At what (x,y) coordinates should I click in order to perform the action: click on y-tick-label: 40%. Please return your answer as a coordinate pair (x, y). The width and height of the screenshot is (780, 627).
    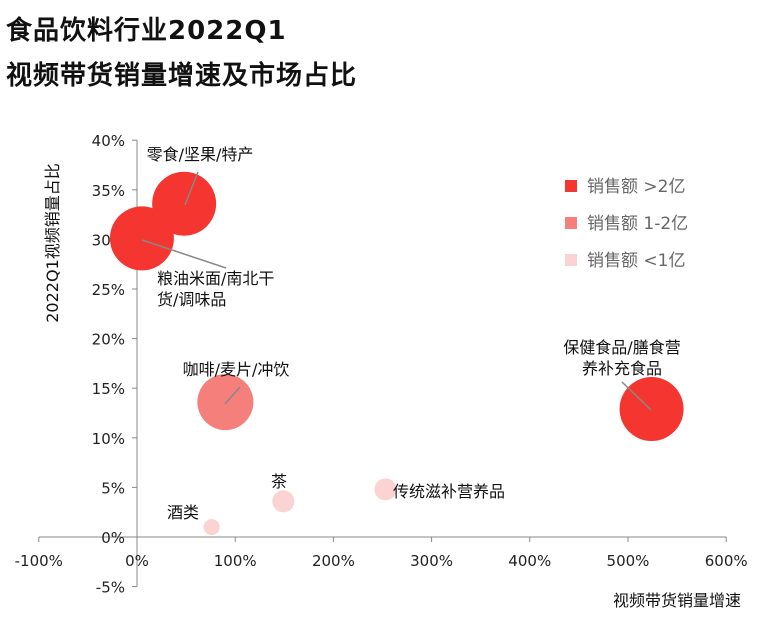
    Looking at the image, I should click on (108, 141).